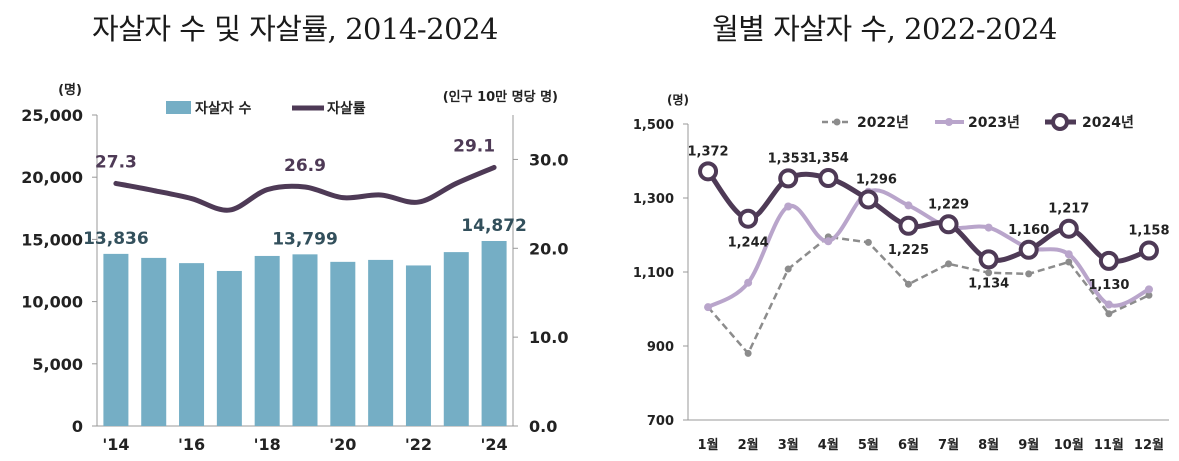 This screenshot has height=461, width=1179. I want to click on y-tick-label: 1,100, so click(653, 273).